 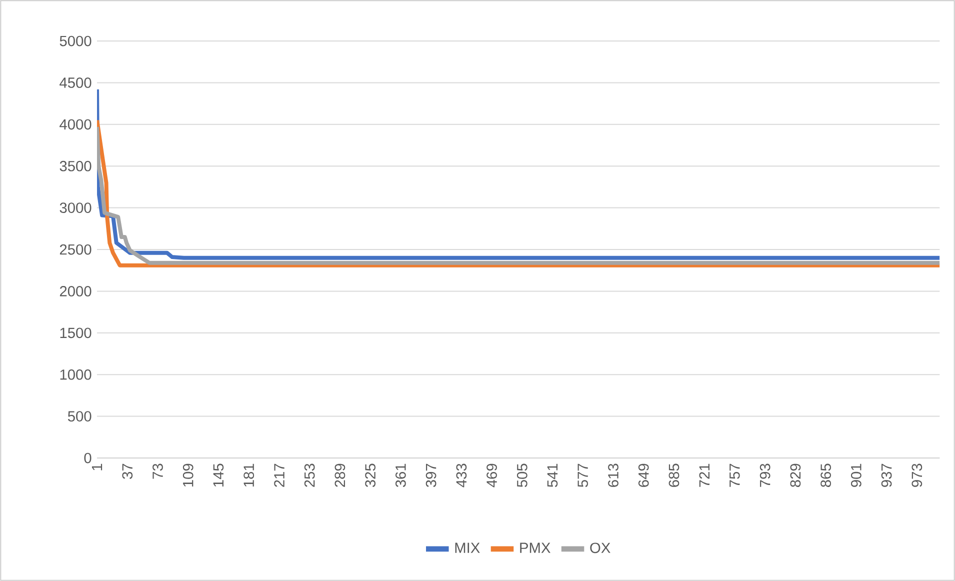 I want to click on y-tick-label: 1000, so click(x=76, y=374).